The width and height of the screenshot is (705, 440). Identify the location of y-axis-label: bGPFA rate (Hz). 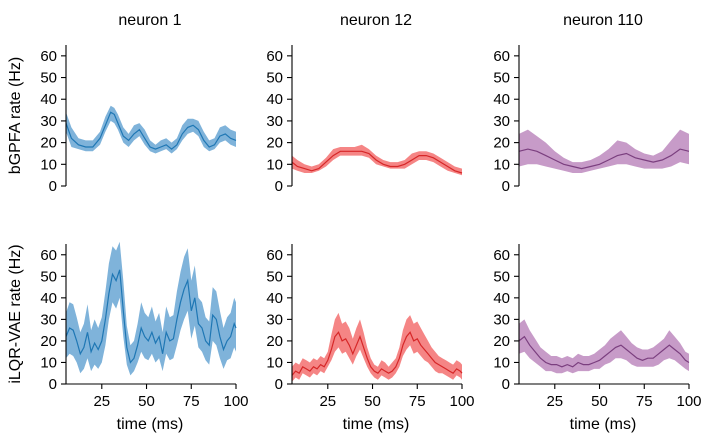
(15, 115).